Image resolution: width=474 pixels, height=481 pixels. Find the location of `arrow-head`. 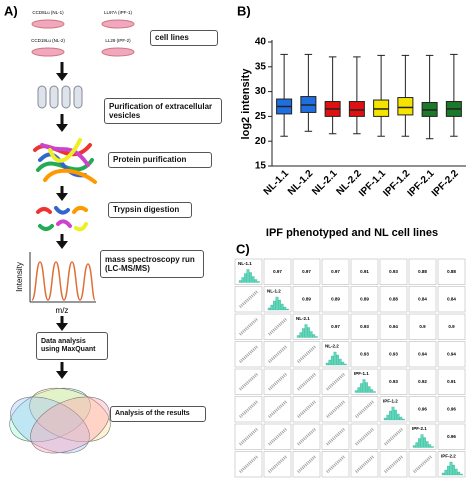

arrow-head is located at coordinates (62, 128).